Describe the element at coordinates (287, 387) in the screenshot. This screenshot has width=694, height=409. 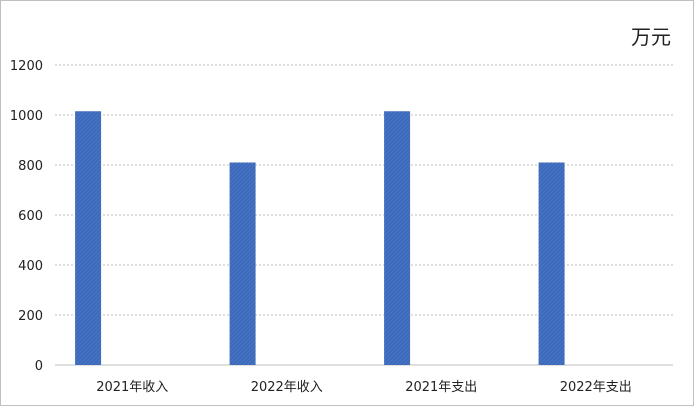
I see `x-tick-label: 2022年收入` at that location.